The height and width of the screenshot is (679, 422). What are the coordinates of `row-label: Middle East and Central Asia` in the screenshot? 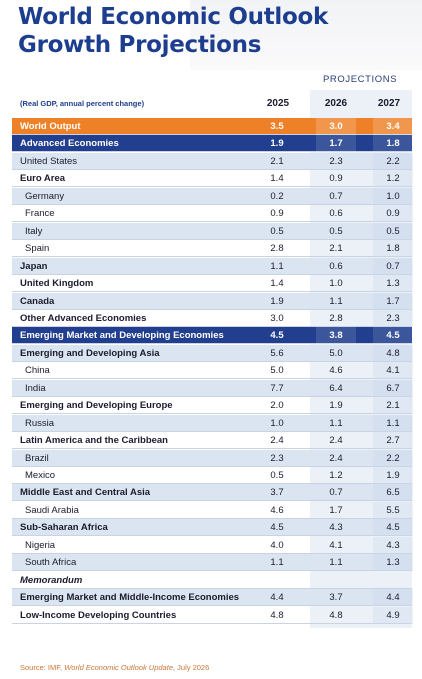 It's located at (85, 493).